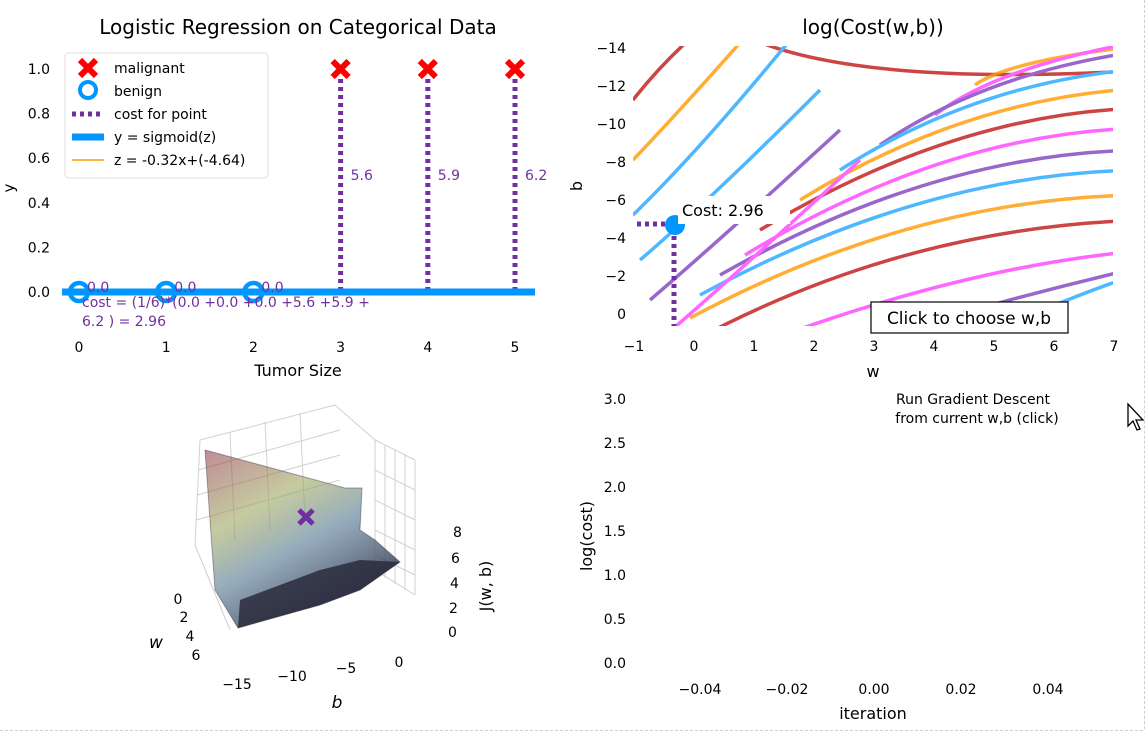 This screenshot has height=731, width=1145. I want to click on surface-w-tick: 6, so click(196, 656).